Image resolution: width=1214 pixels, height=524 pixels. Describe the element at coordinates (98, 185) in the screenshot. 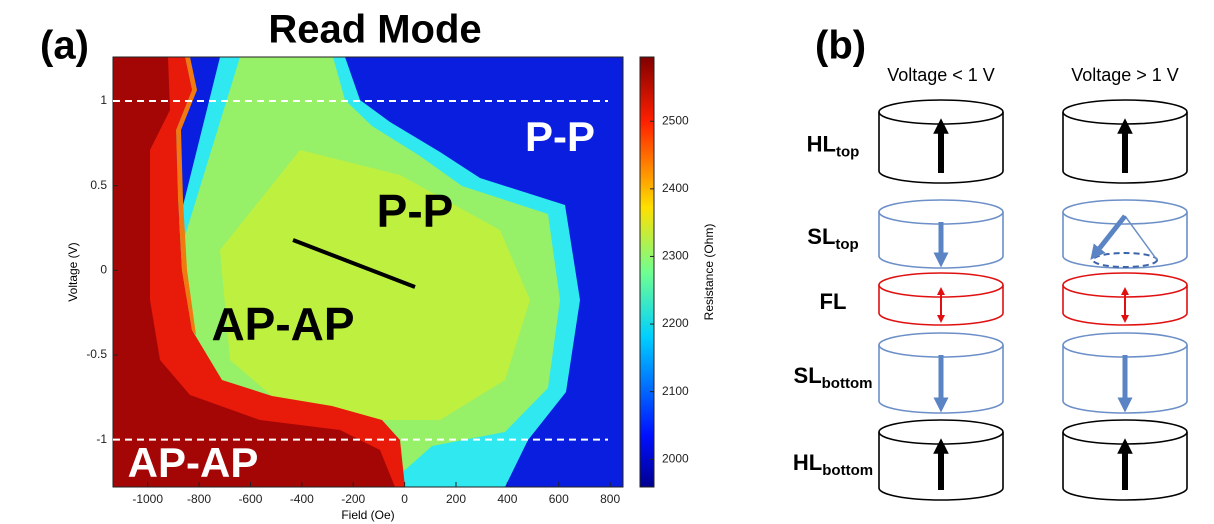

I see `y-tick-label: 0.5` at that location.